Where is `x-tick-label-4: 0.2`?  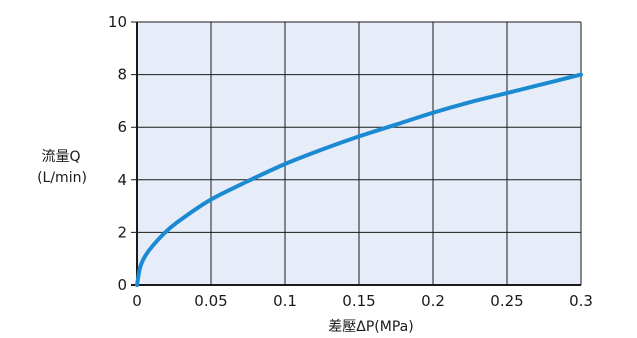
x-tick-label-4: 0.2 is located at coordinates (433, 301).